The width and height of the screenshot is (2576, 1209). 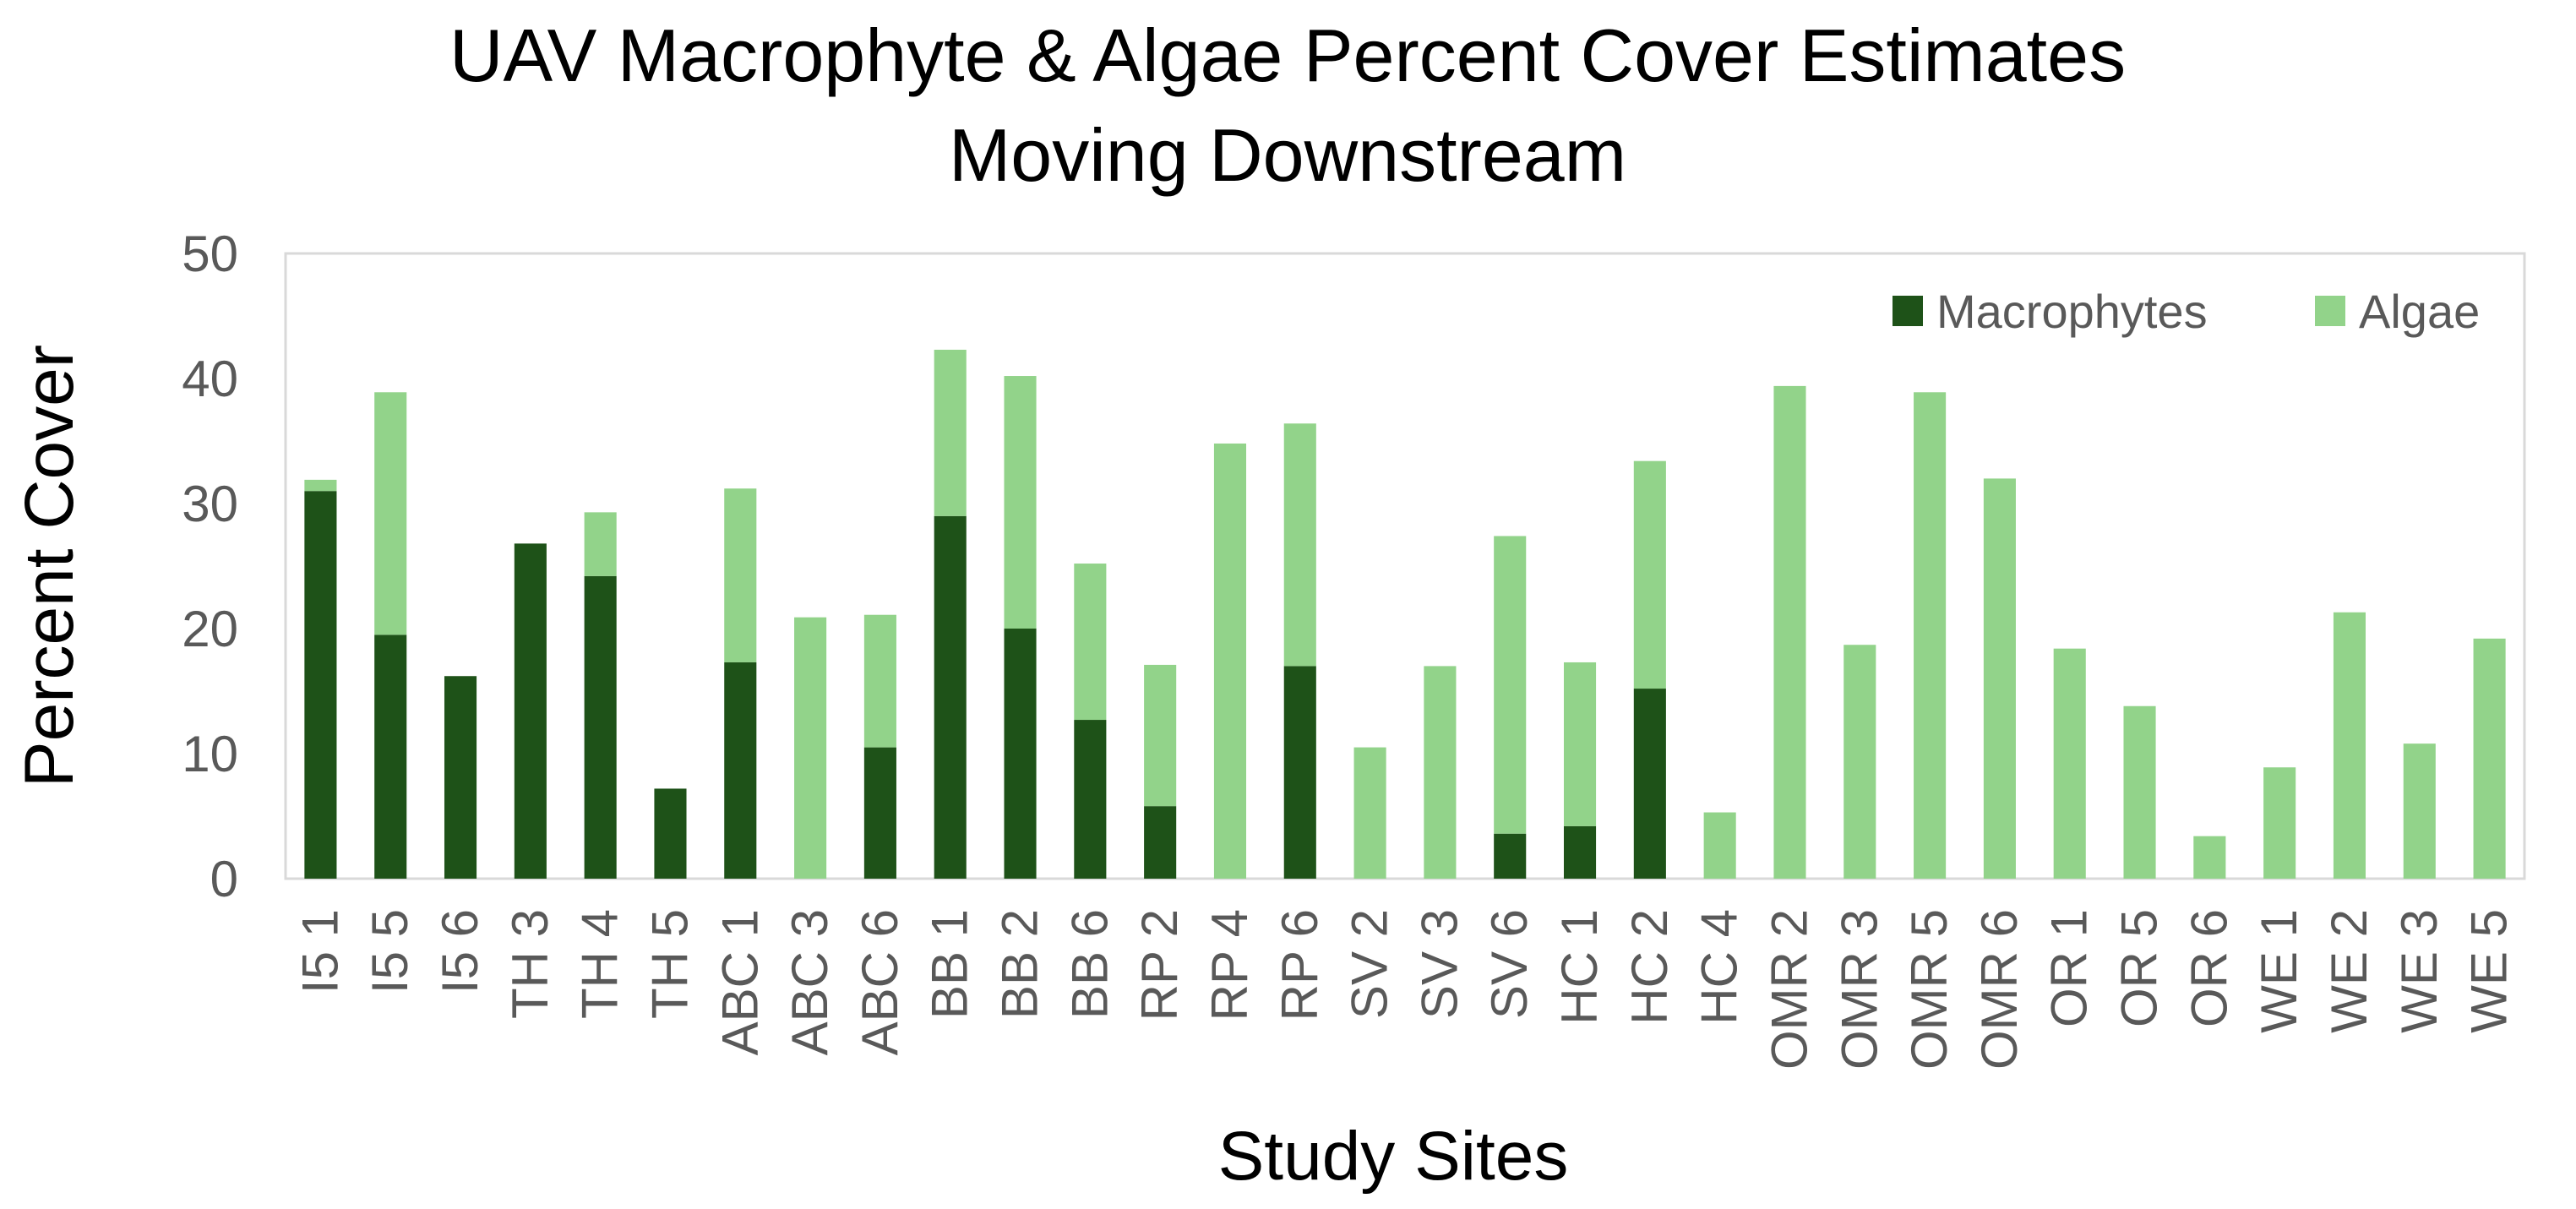 I want to click on legend-label-macrophytes: Macrophytes, so click(x=2072, y=311).